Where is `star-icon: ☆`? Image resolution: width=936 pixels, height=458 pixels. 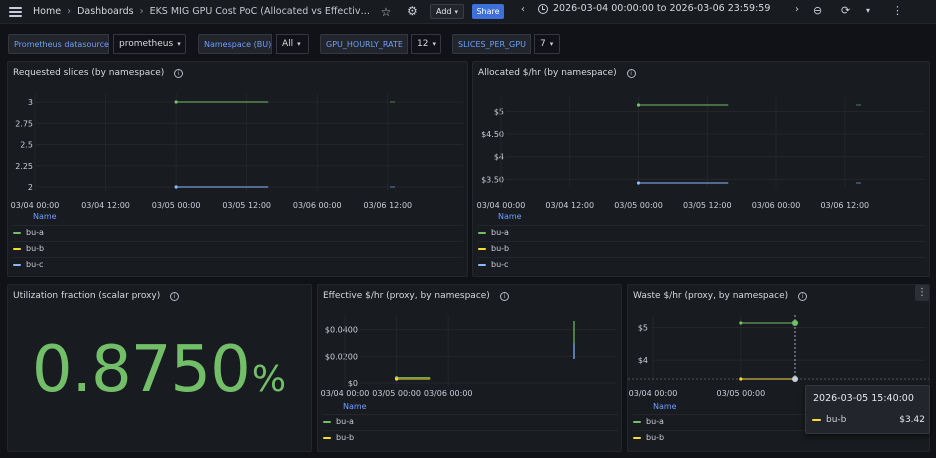
star-icon: ☆ is located at coordinates (386, 11).